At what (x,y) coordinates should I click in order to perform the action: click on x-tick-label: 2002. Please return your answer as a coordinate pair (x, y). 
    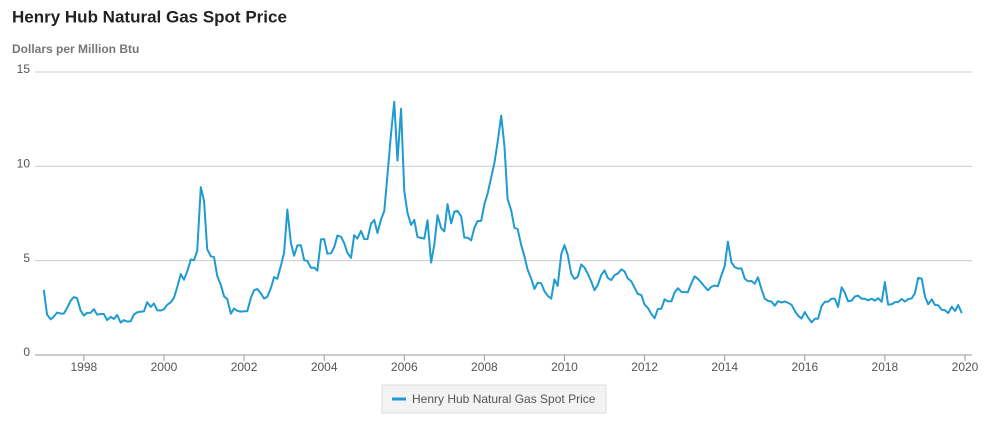
    Looking at the image, I should click on (244, 367).